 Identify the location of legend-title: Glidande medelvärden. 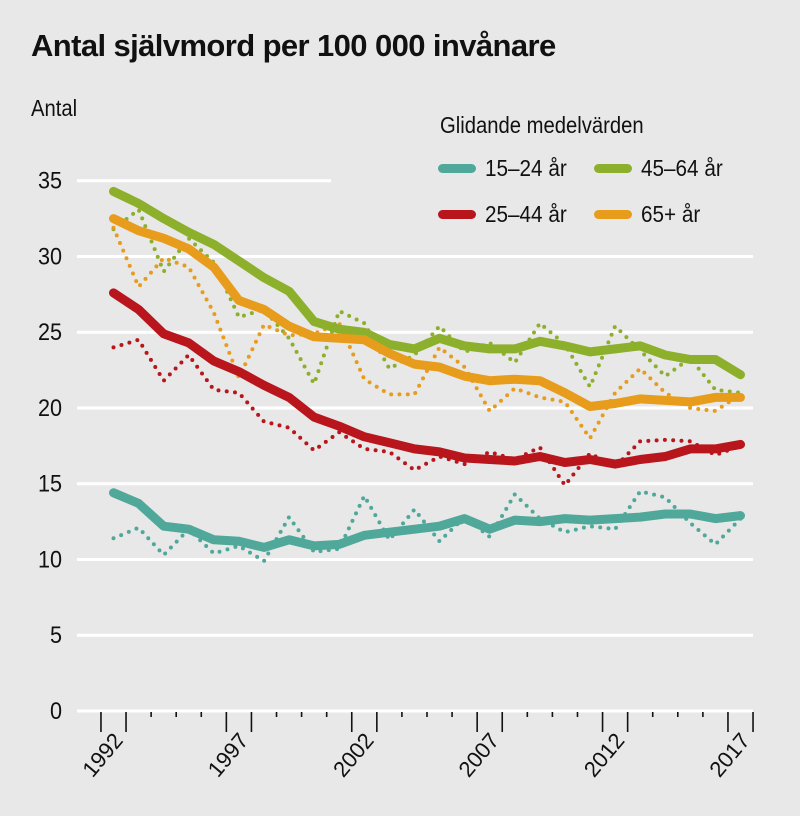
(542, 125).